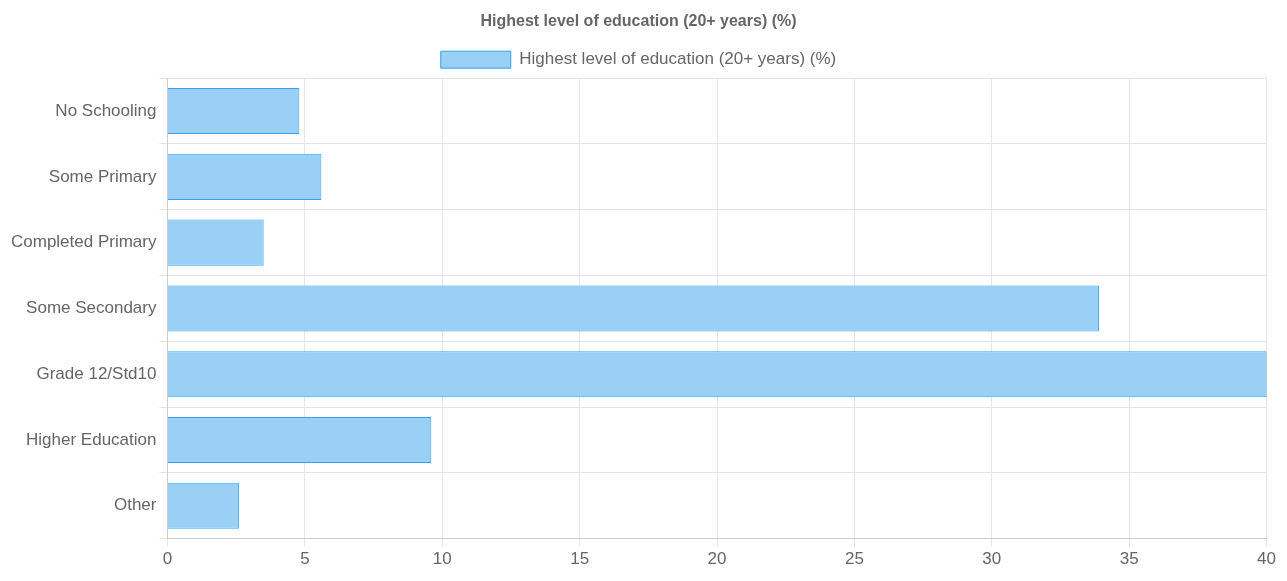 This screenshot has width=1287, height=581. I want to click on x-tick-label: 15, so click(580, 559).